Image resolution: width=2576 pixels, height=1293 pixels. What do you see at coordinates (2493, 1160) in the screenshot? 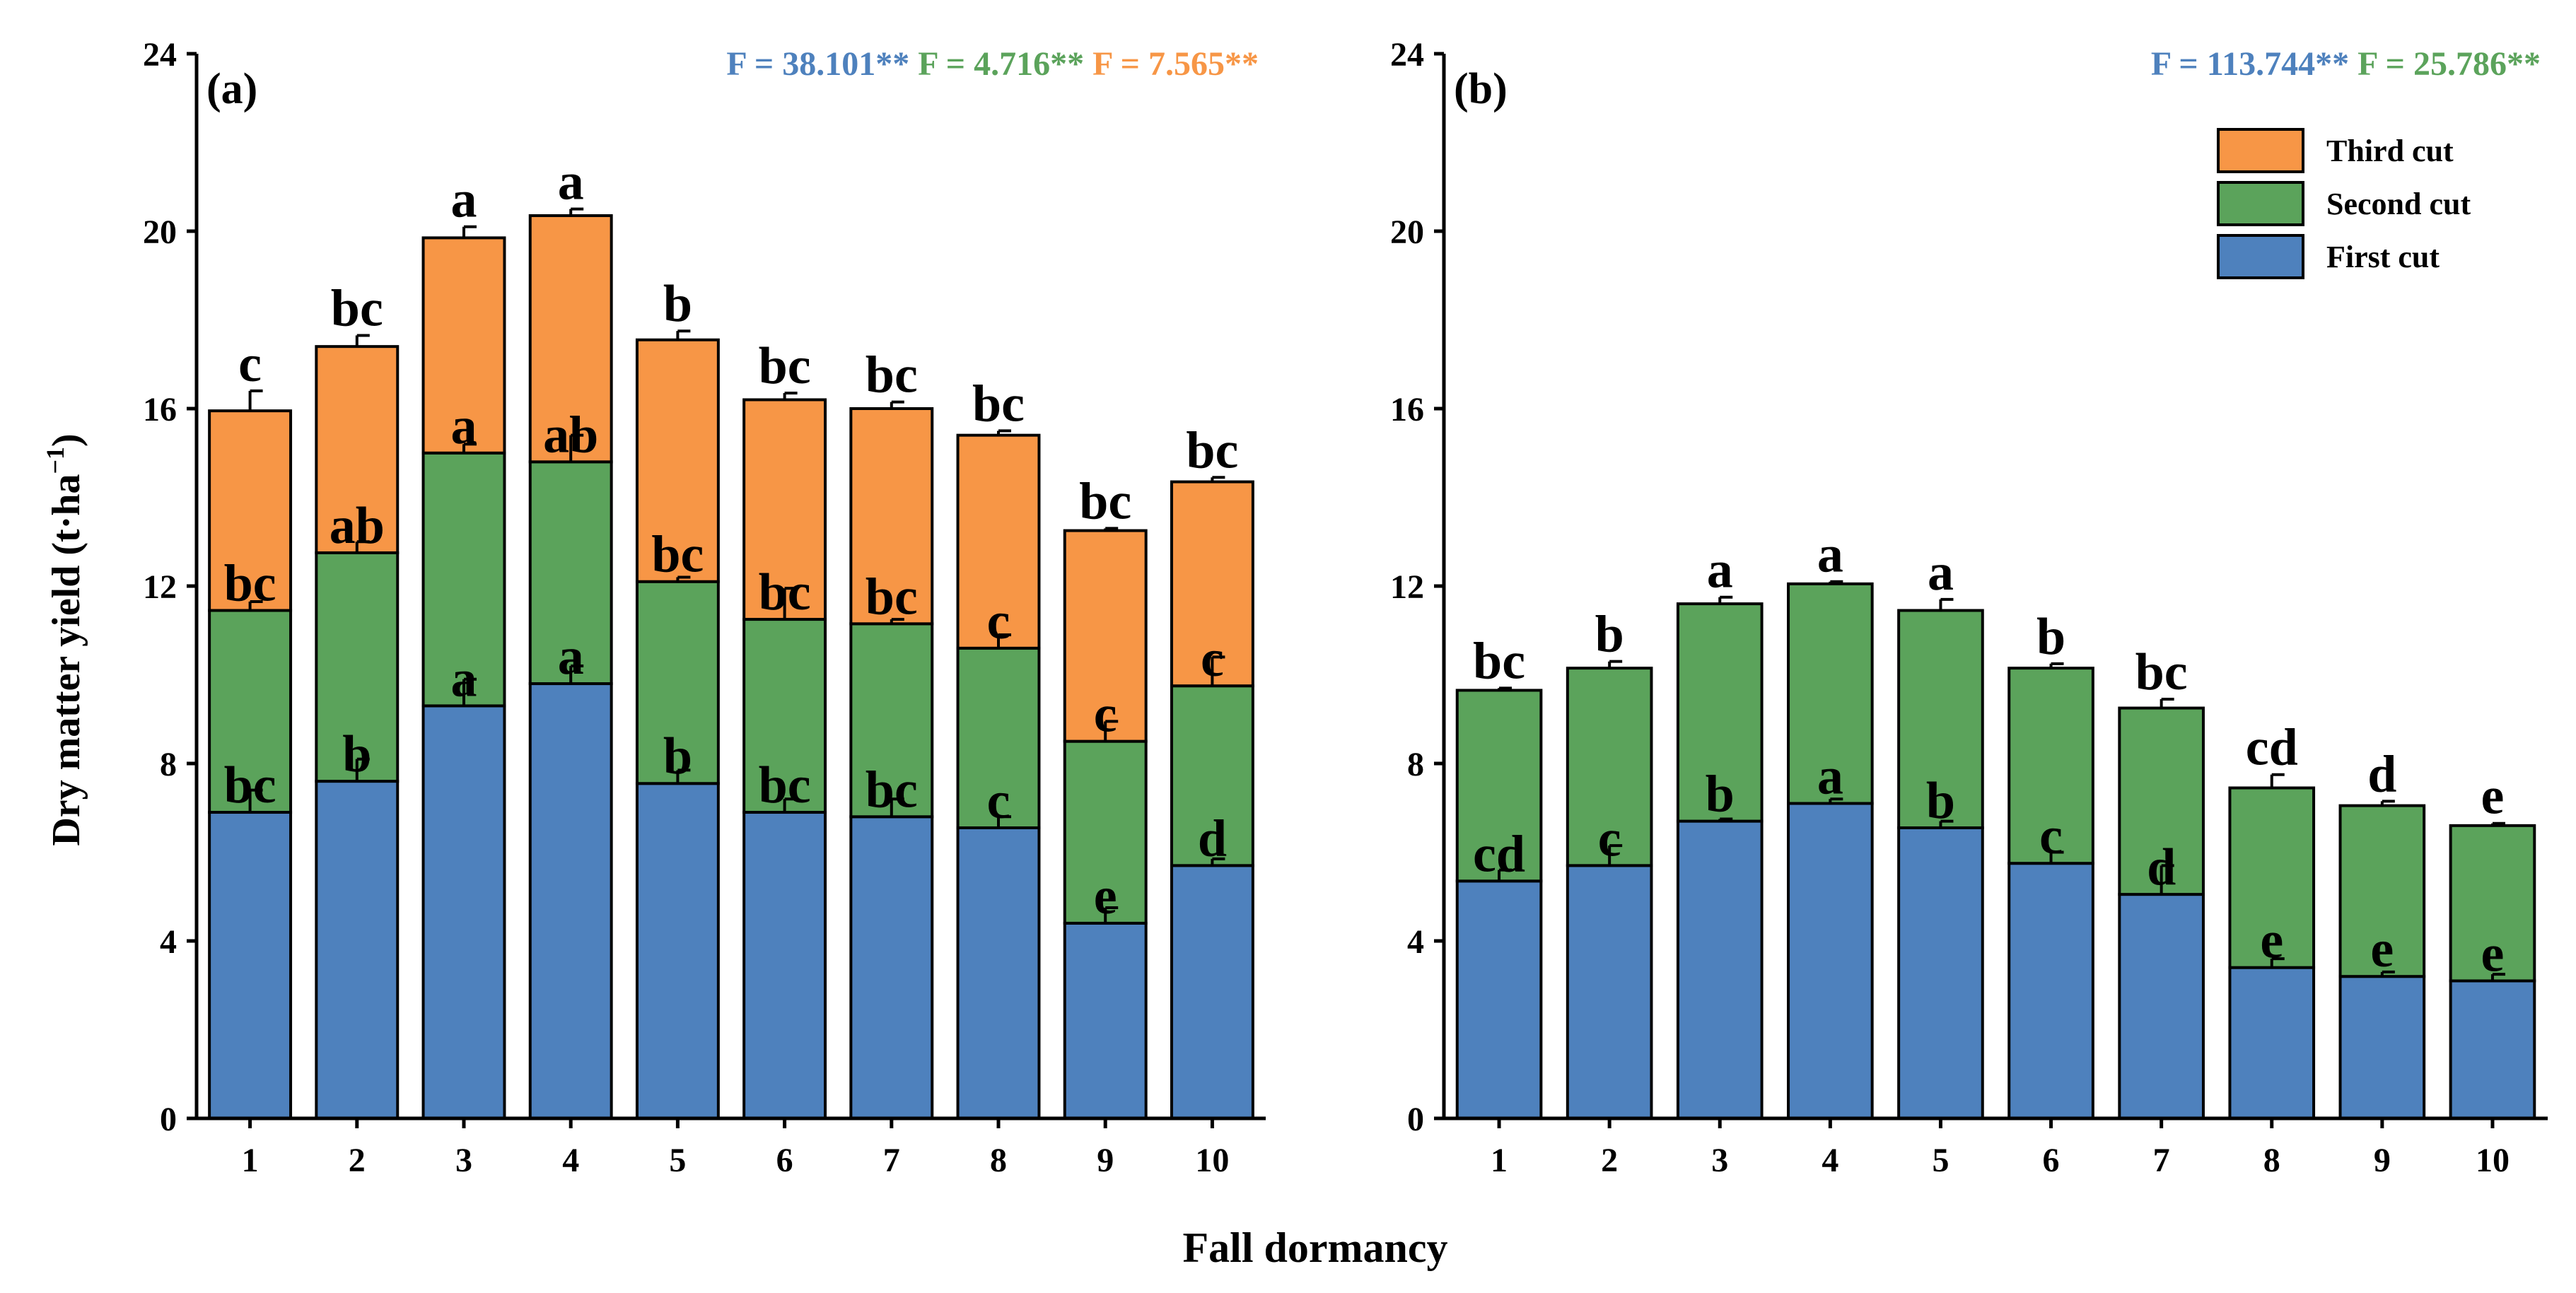
I see `x-tick-label: 10` at bounding box center [2493, 1160].